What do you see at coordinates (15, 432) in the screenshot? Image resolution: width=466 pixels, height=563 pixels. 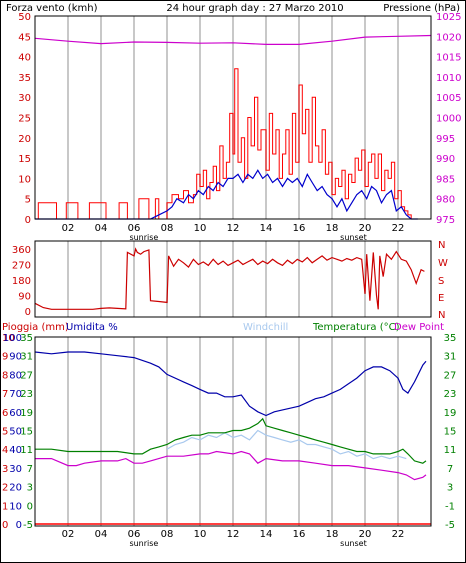 I see `humidity-tick-50: 50` at bounding box center [15, 432].